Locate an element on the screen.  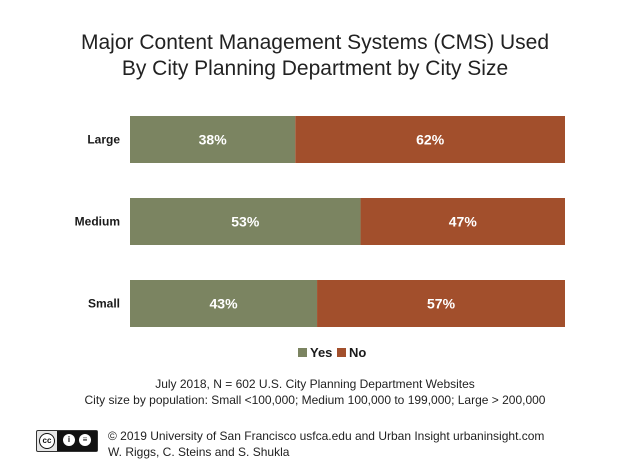
bar-no-small is located at coordinates (441, 303).